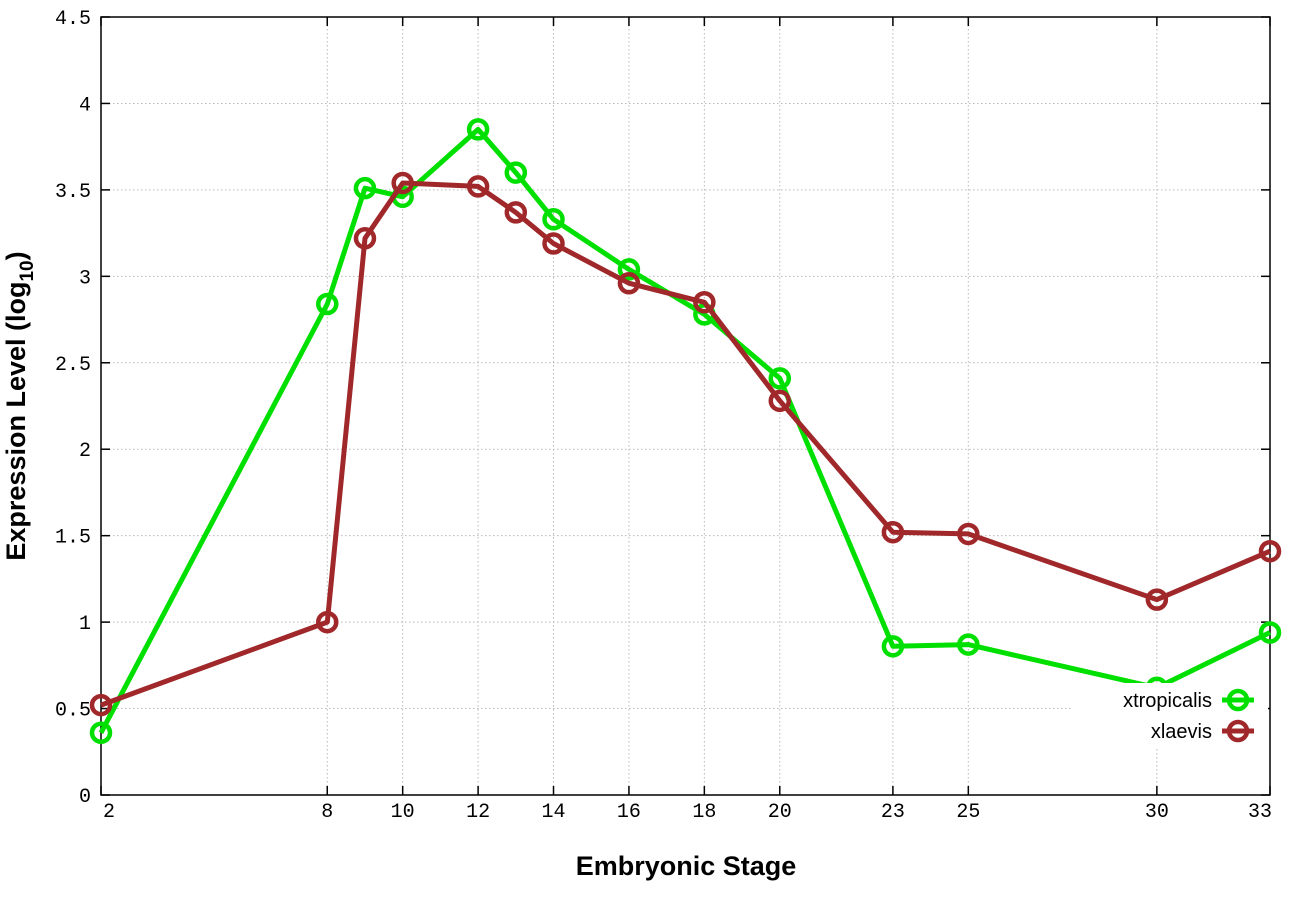 The width and height of the screenshot is (1296, 907). Describe the element at coordinates (85, 105) in the screenshot. I see `y-tick-label: 4` at that location.